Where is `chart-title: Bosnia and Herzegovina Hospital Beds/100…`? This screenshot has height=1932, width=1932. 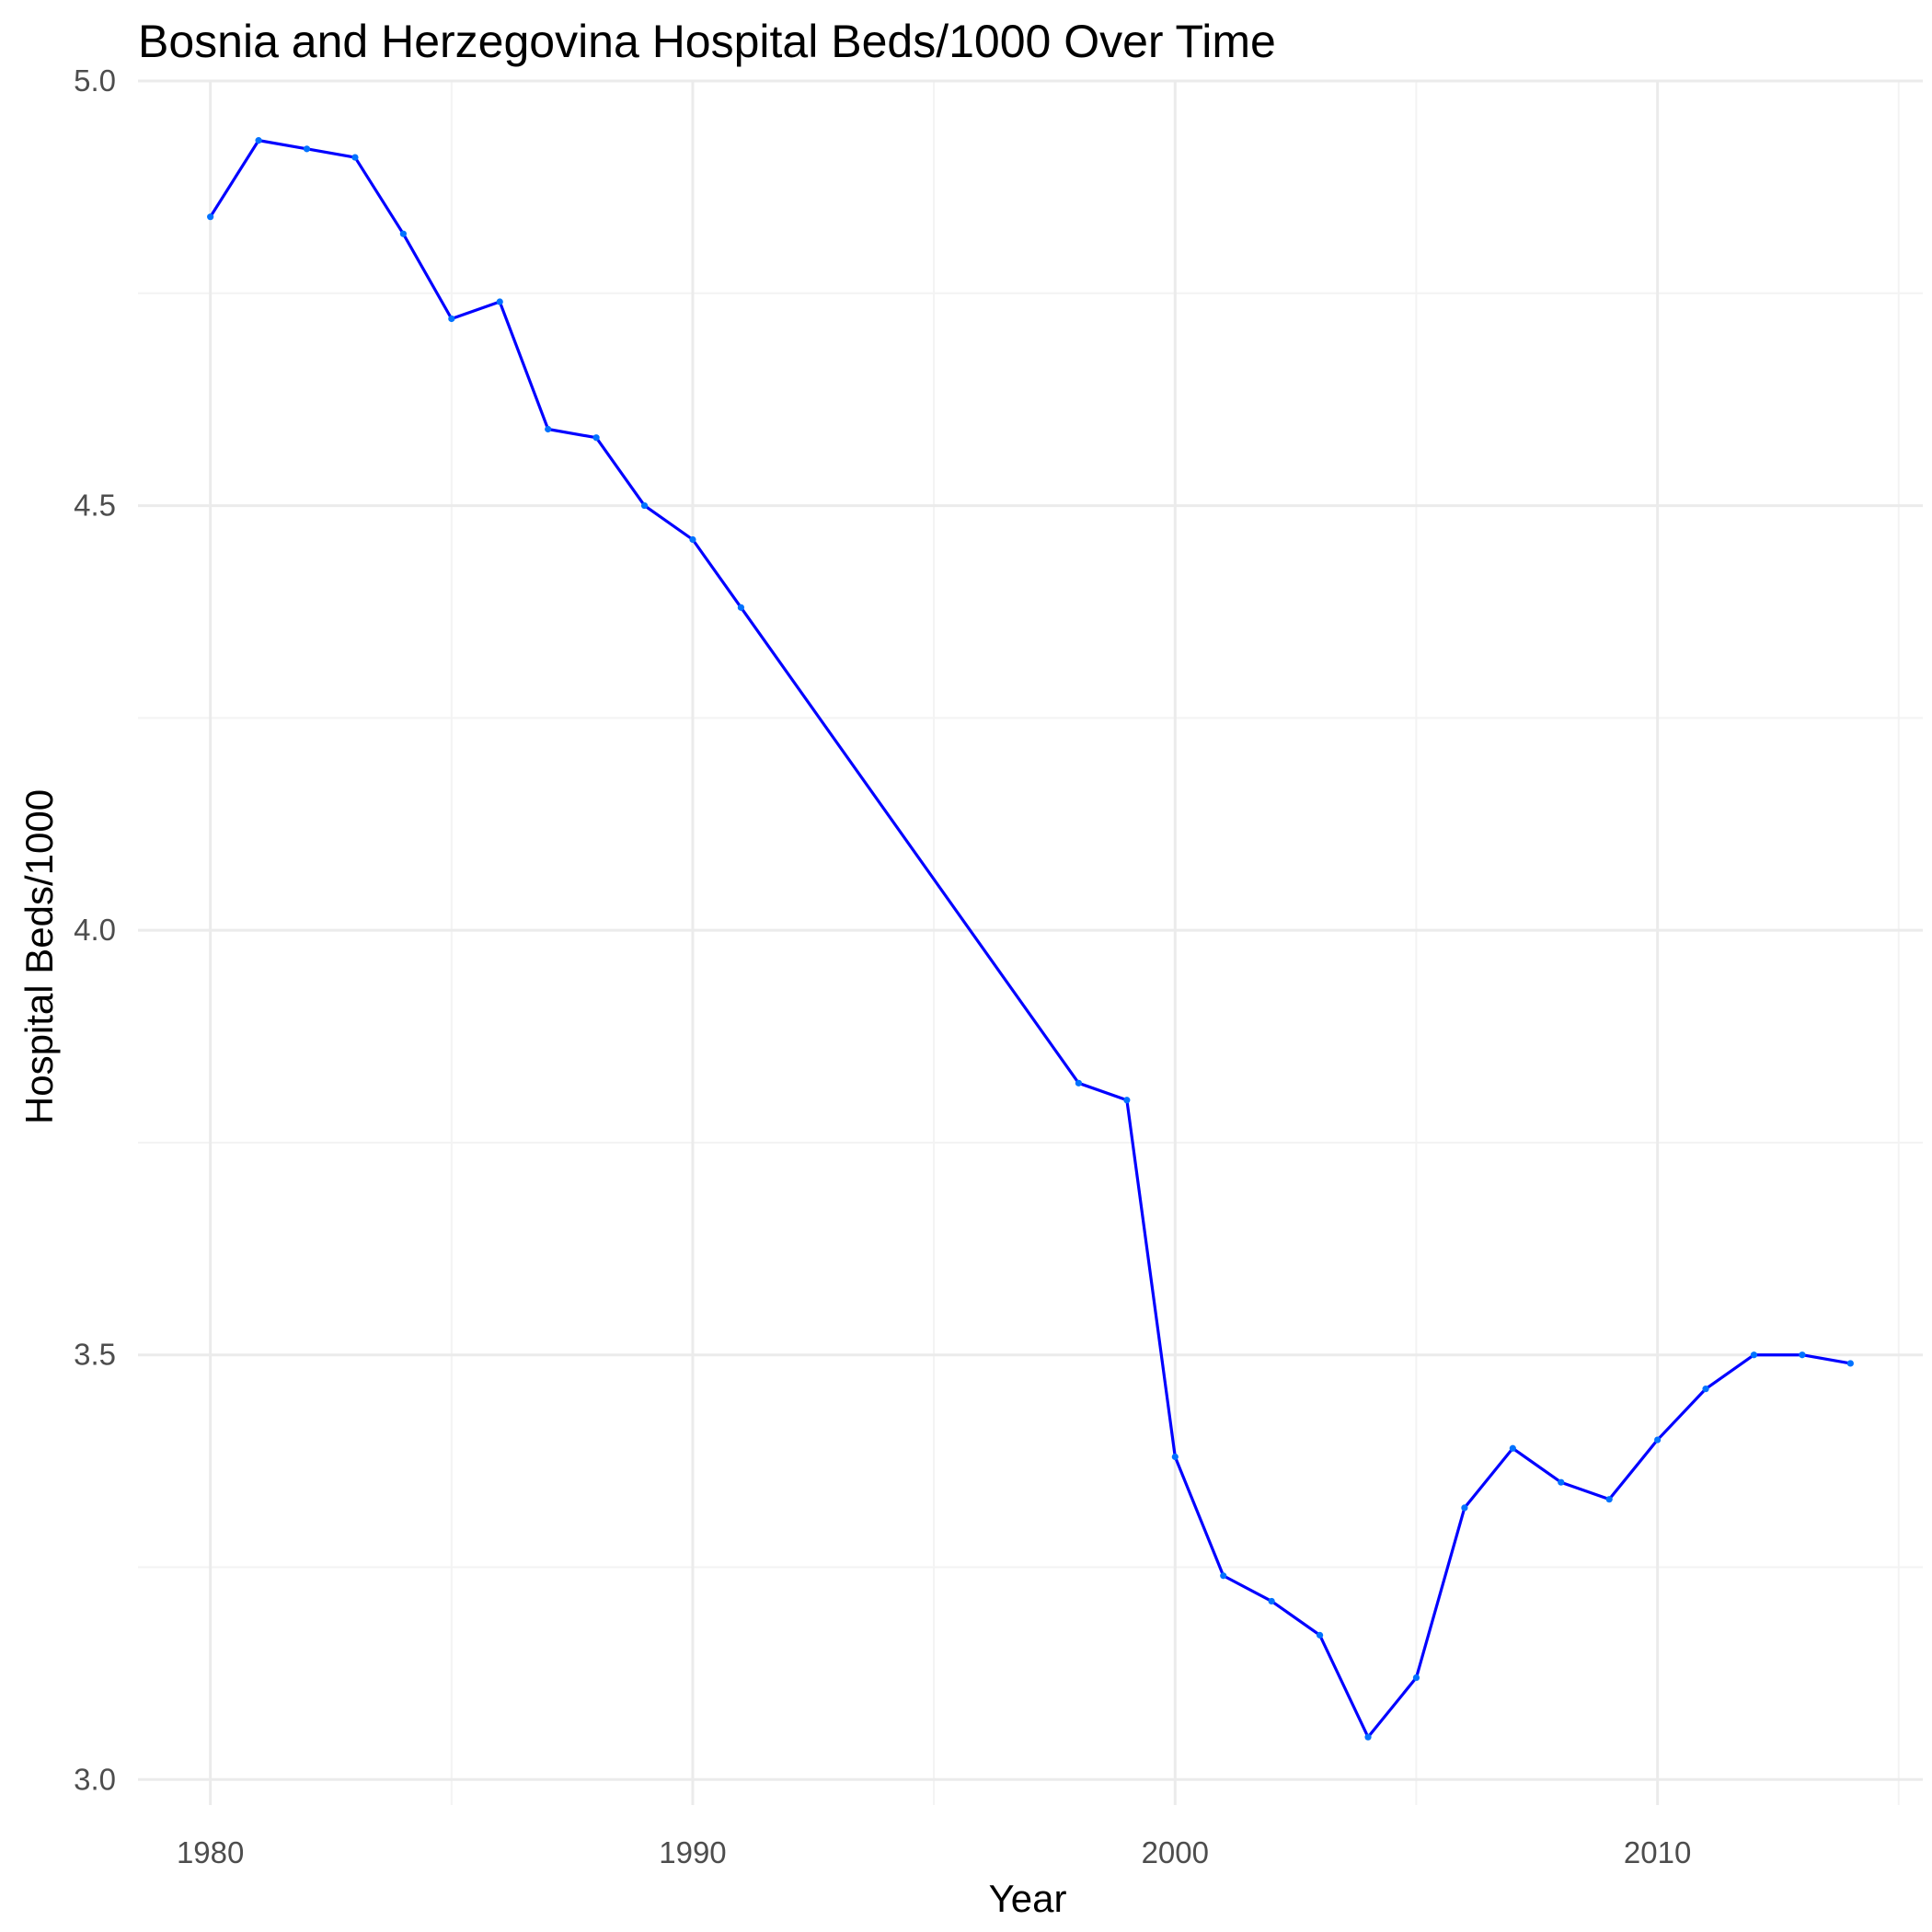
chart-title: Bosnia and Herzegovina Hospital Beds/100… is located at coordinates (707, 41).